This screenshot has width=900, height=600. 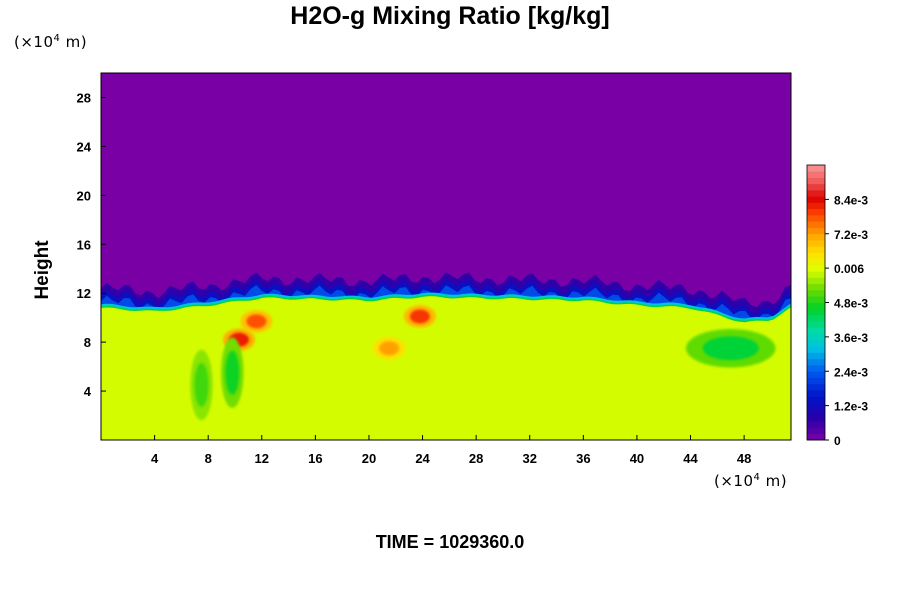 I want to click on x-axis-unit: (×104 m), so click(x=751, y=481).